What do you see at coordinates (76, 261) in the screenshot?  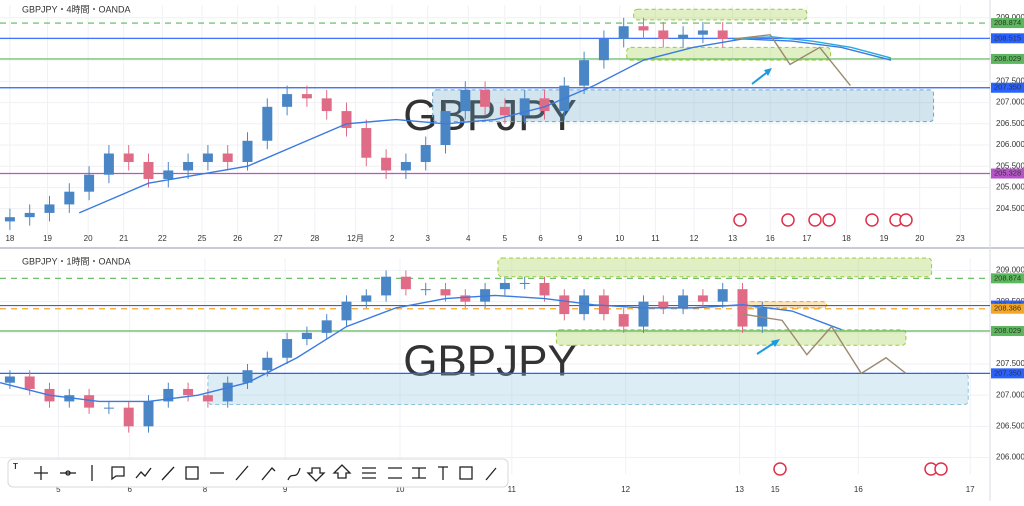 I see `chart-title: GBPJPY・1時間・OANDA` at bounding box center [76, 261].